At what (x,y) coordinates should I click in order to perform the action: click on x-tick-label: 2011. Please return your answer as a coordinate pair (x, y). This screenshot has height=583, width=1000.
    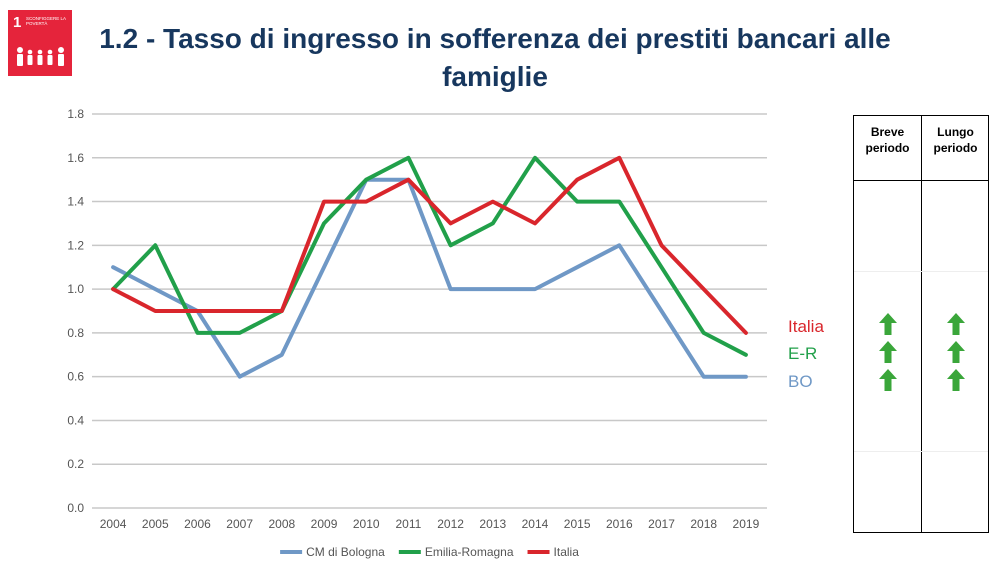
    Looking at the image, I should click on (409, 524).